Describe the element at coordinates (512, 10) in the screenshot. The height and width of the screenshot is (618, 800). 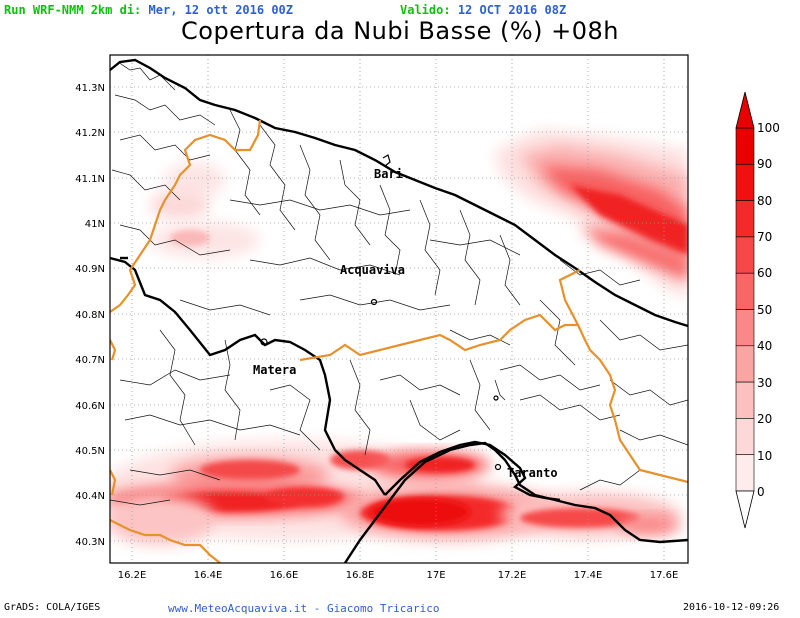
I see `valid-date: 12 OCT 2016 08Z` at that location.